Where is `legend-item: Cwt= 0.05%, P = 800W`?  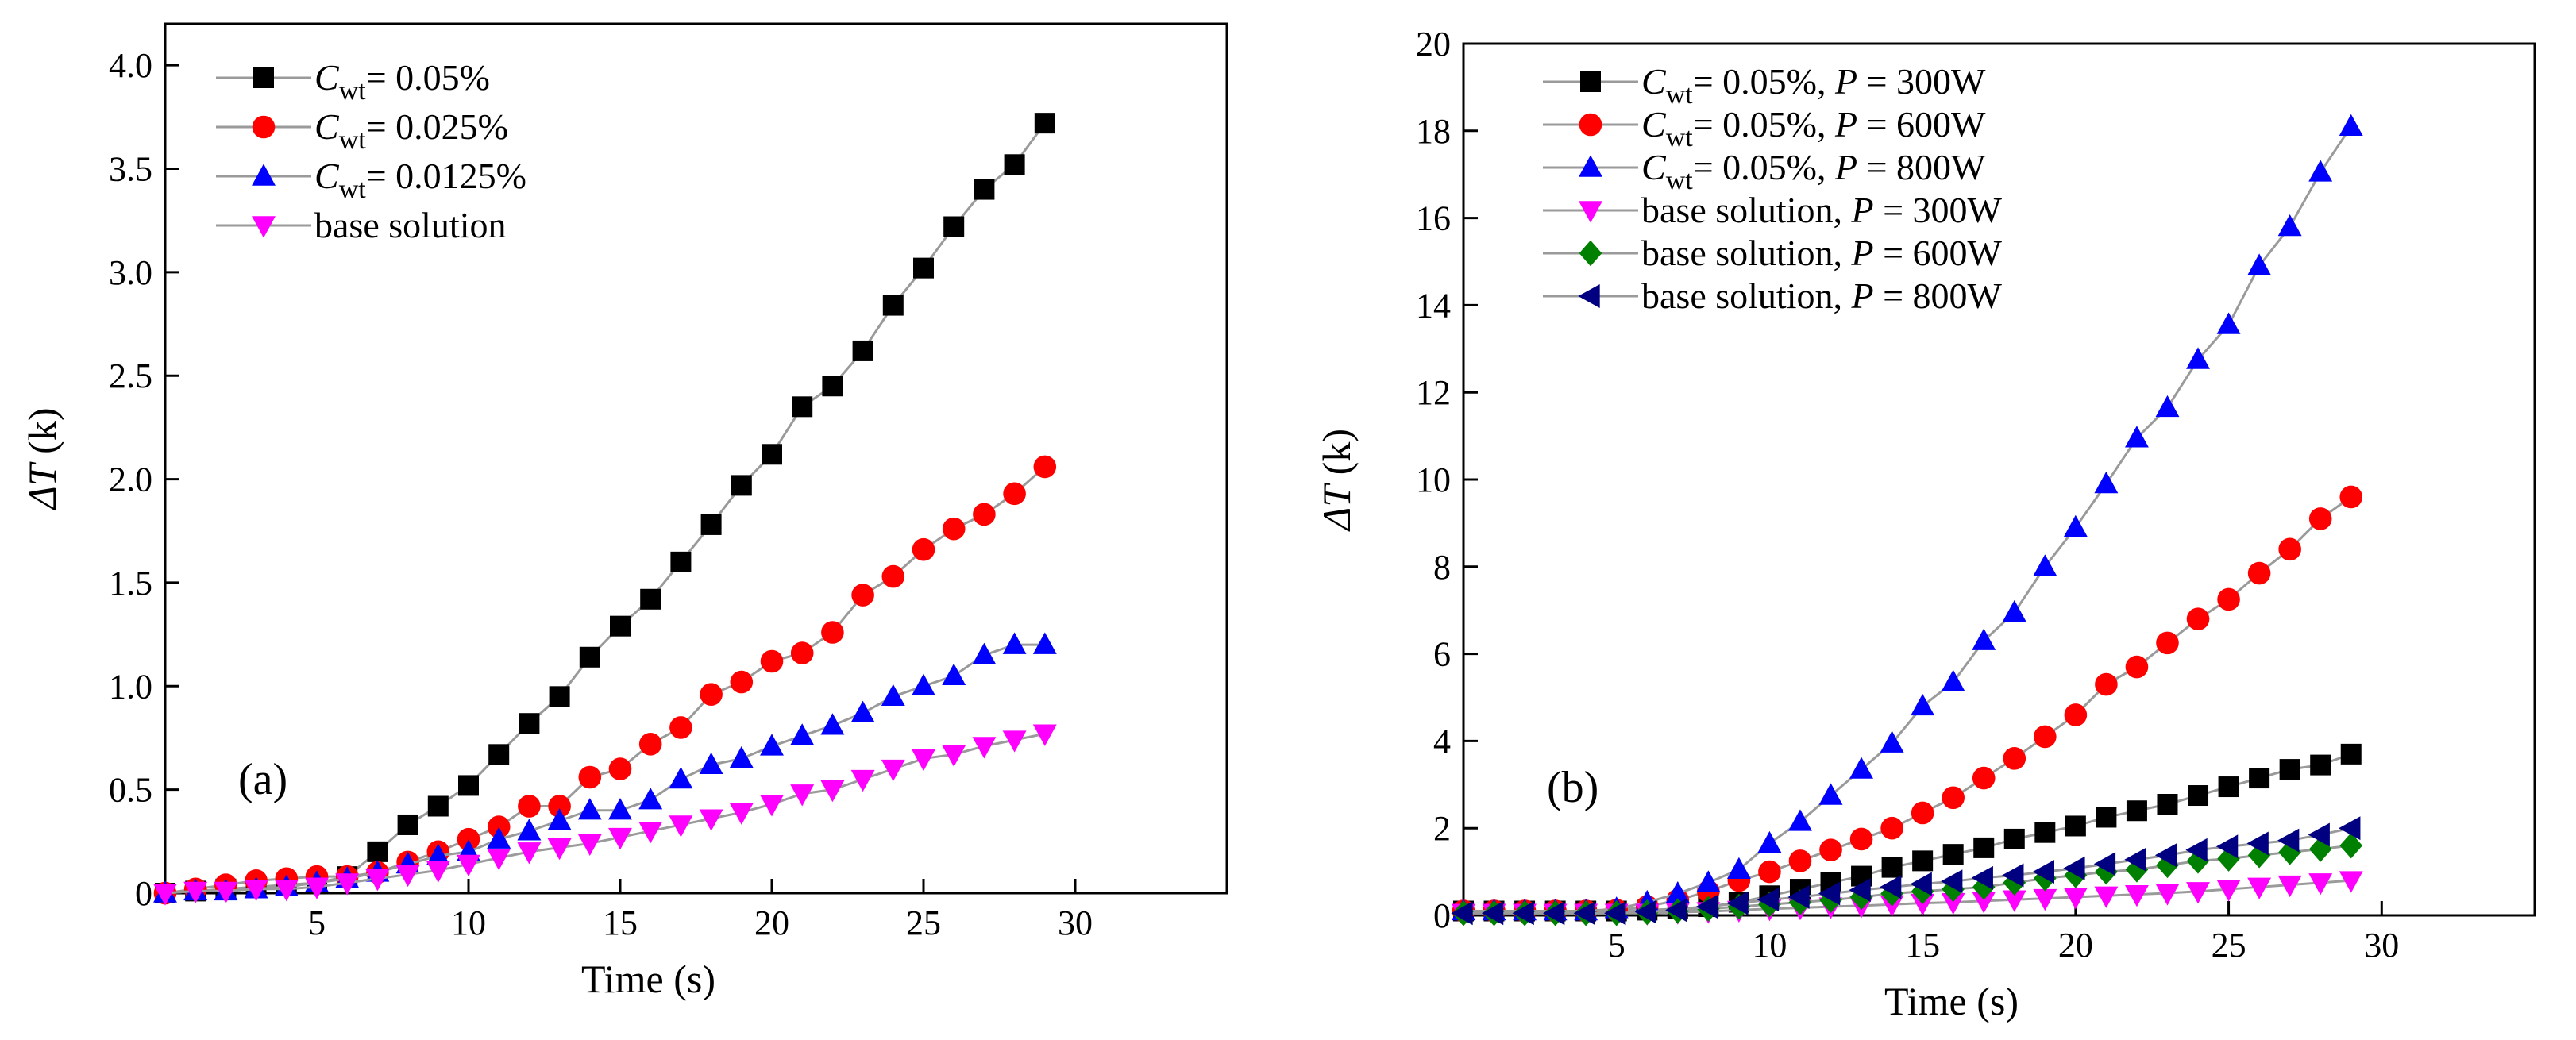
legend-item: Cwt= 0.05%, P = 800W is located at coordinates (1764, 171).